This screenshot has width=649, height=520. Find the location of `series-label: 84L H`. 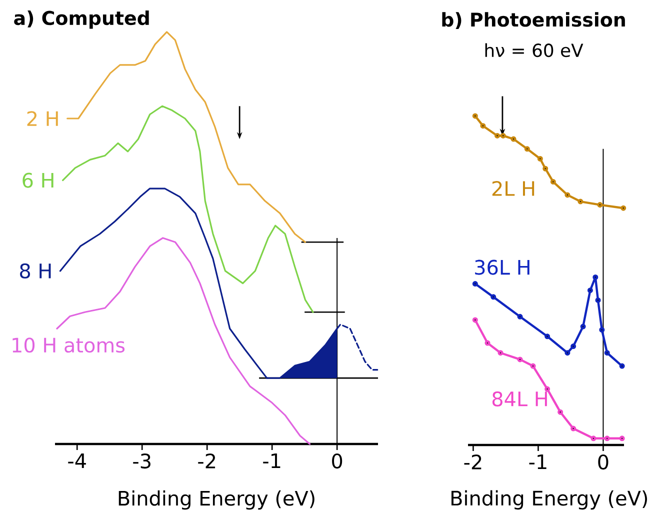

series-label: 84L H is located at coordinates (519, 398).